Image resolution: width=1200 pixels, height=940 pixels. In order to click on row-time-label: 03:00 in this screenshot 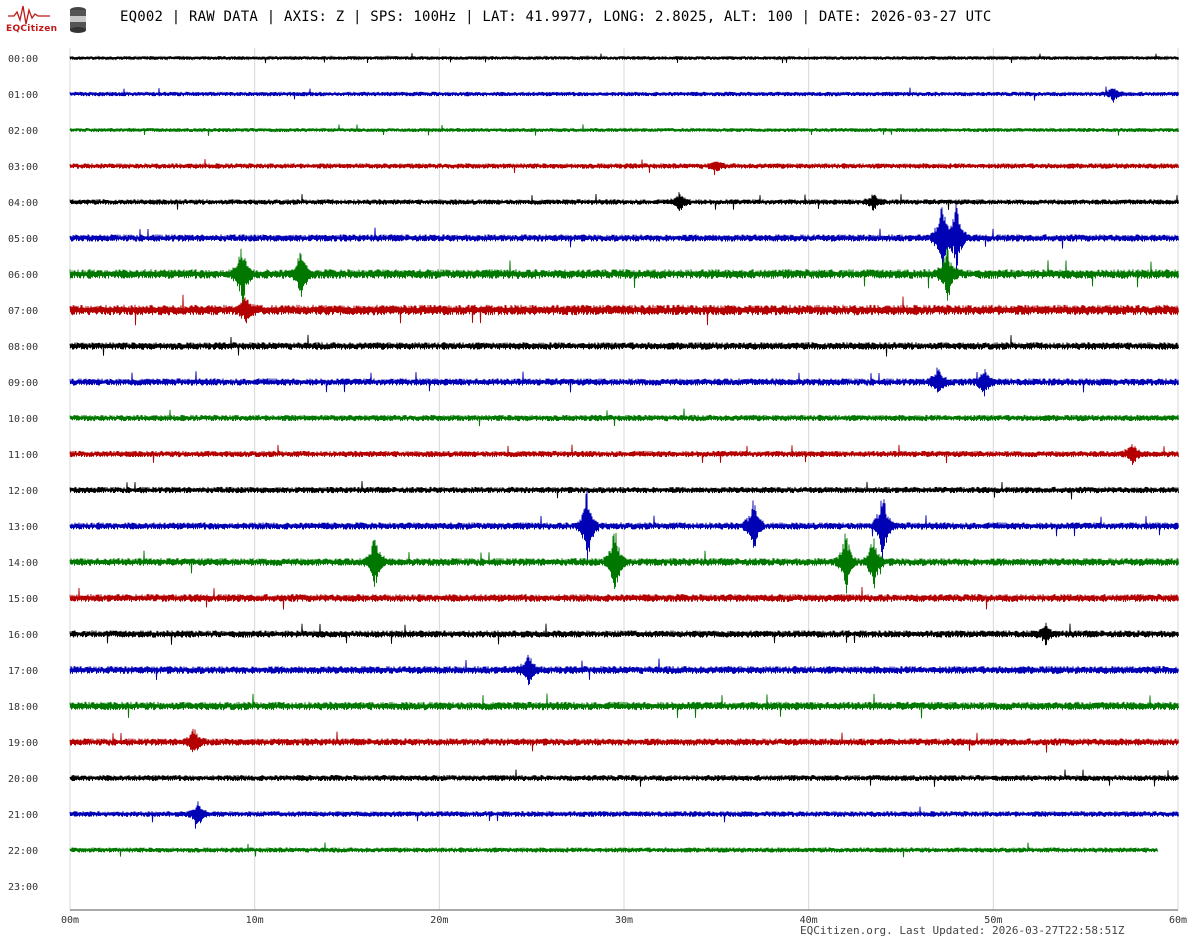, I will do `click(23, 167)`.